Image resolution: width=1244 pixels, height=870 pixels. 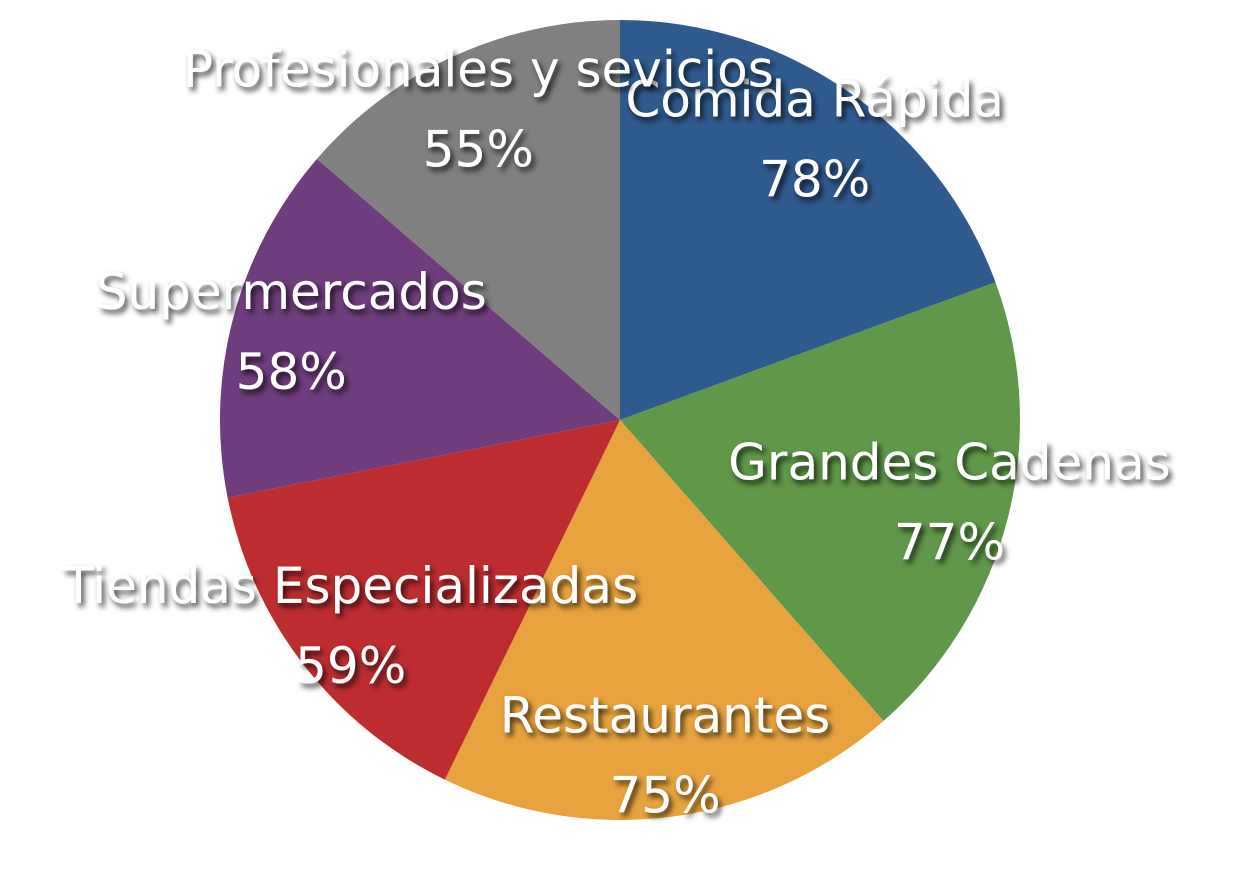 What do you see at coordinates (350, 666) in the screenshot?
I see `value-label: 59%` at bounding box center [350, 666].